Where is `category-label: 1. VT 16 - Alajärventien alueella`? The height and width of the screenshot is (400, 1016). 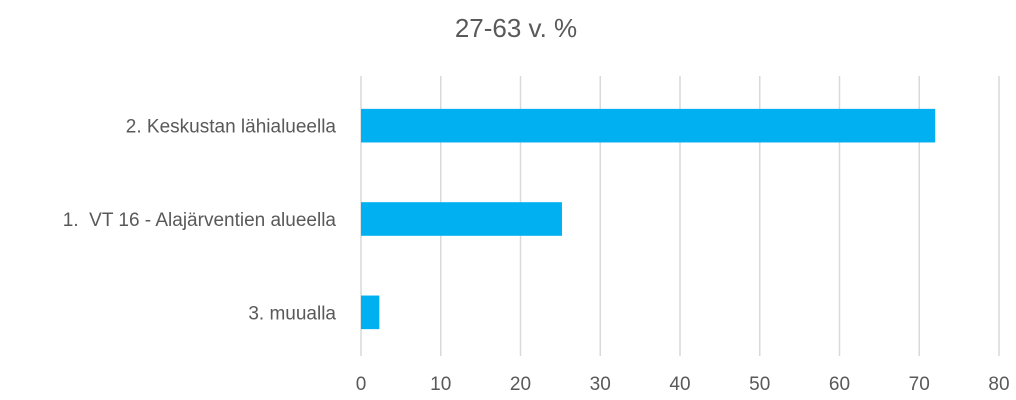 category-label: 1. VT 16 - Alajärventien alueella is located at coordinates (200, 220).